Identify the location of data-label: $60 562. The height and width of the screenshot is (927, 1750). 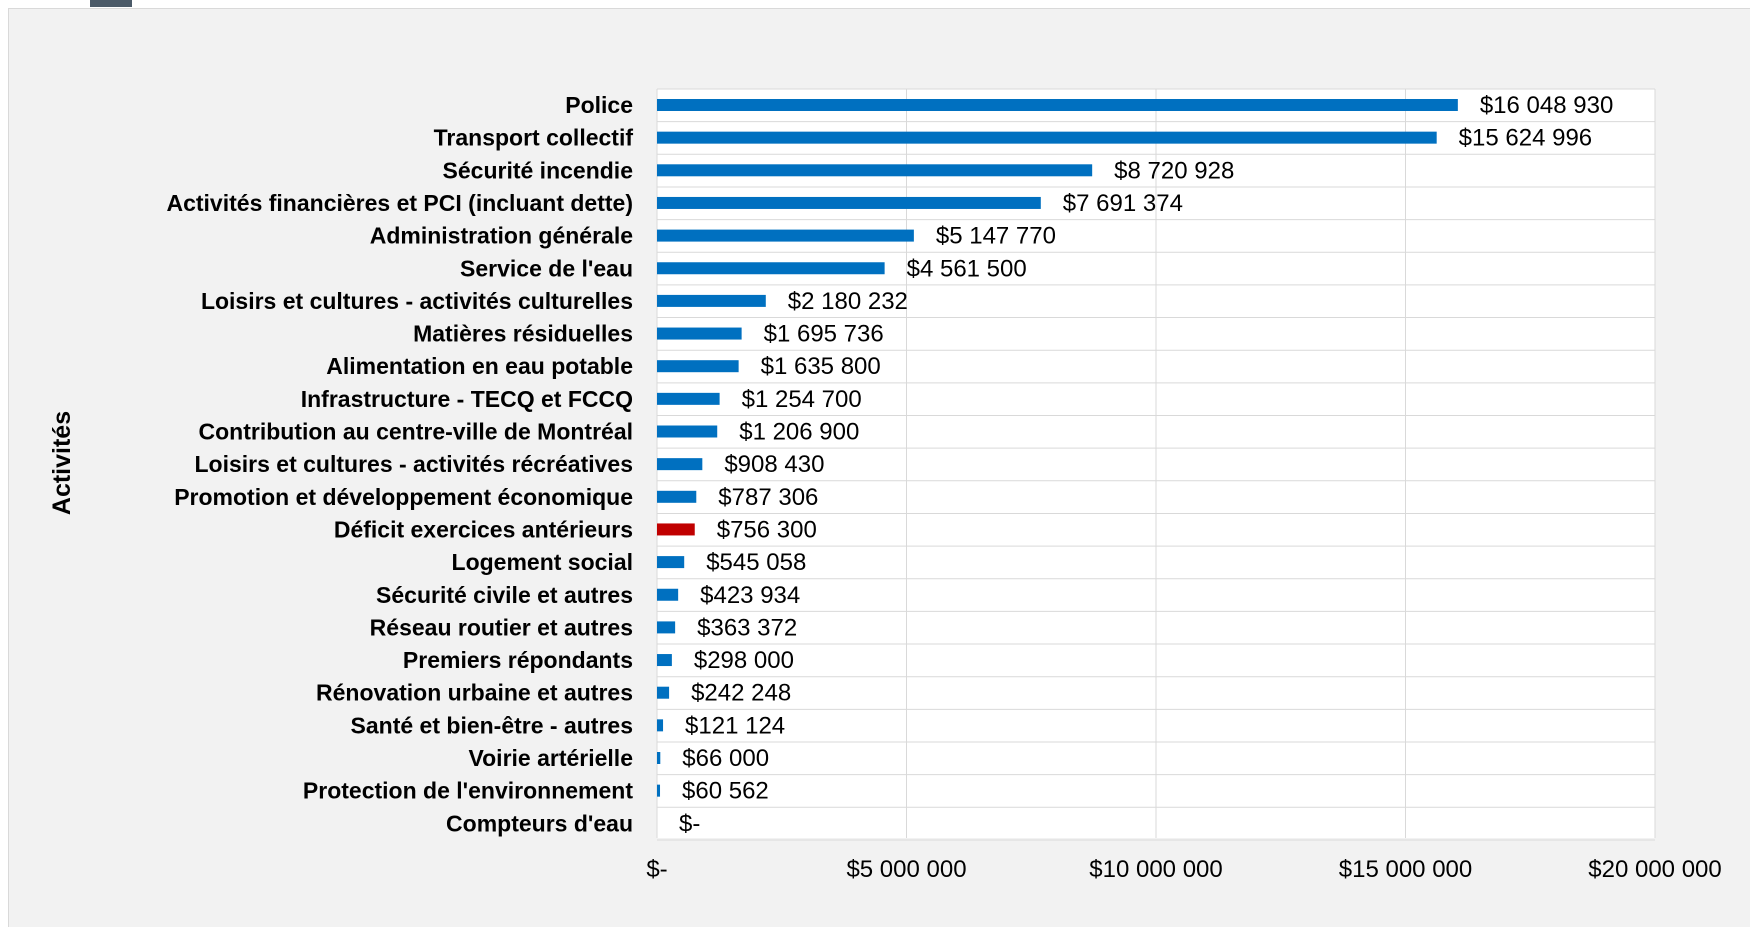
(725, 791).